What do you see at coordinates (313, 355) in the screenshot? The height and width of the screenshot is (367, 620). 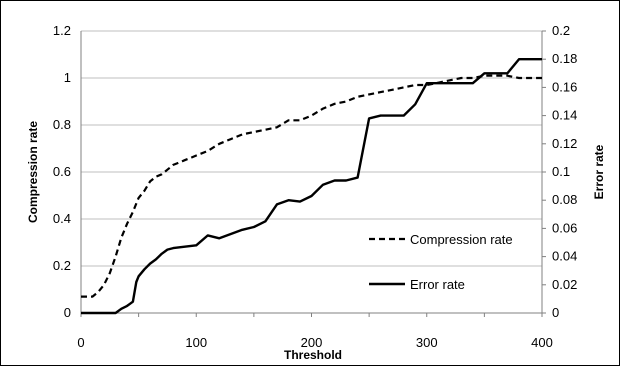 I see `x-axis-title: Threshold` at bounding box center [313, 355].